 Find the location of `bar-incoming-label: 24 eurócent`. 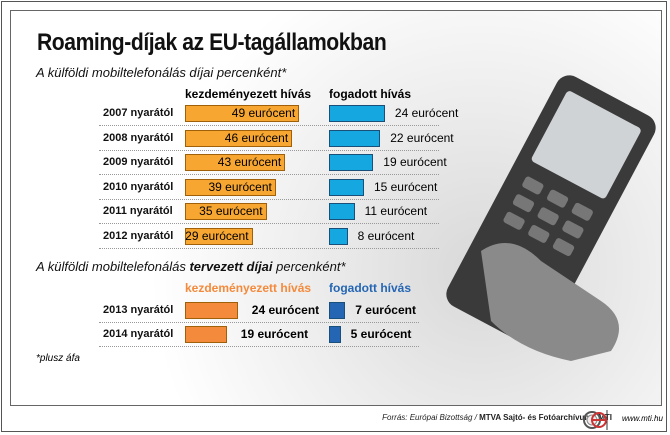

bar-incoming-label: 24 eurócent is located at coordinates (426, 113).